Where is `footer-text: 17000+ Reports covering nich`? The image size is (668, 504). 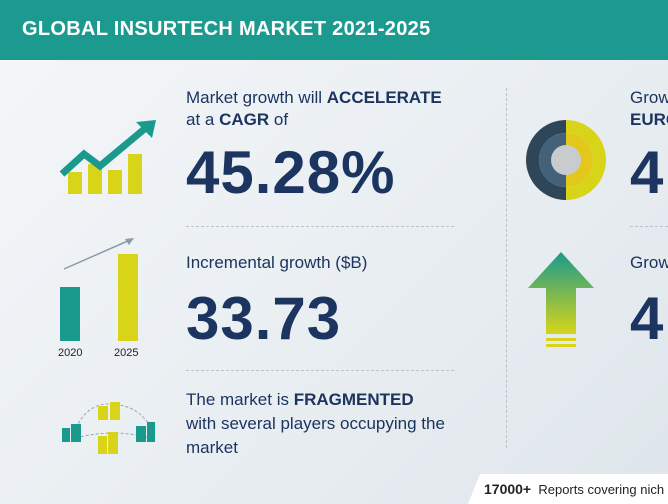
footer-text: 17000+ Reports covering nich is located at coordinates (574, 489).